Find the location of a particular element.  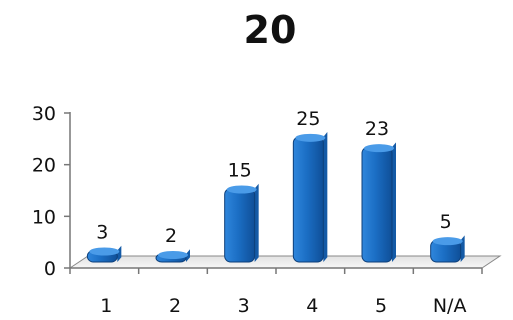

y-tick-label: 20 is located at coordinates (44, 166).